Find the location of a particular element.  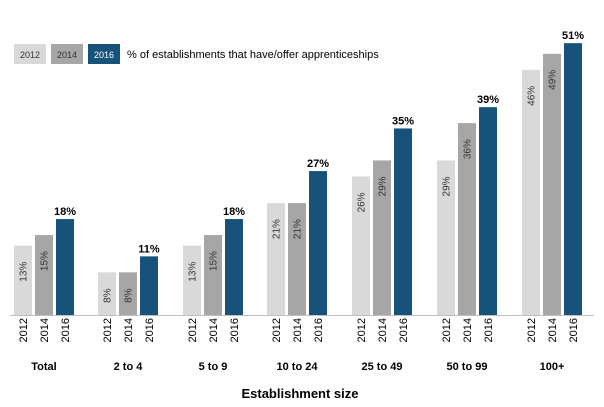

bar-2-to-4-2014 is located at coordinates (128, 293).